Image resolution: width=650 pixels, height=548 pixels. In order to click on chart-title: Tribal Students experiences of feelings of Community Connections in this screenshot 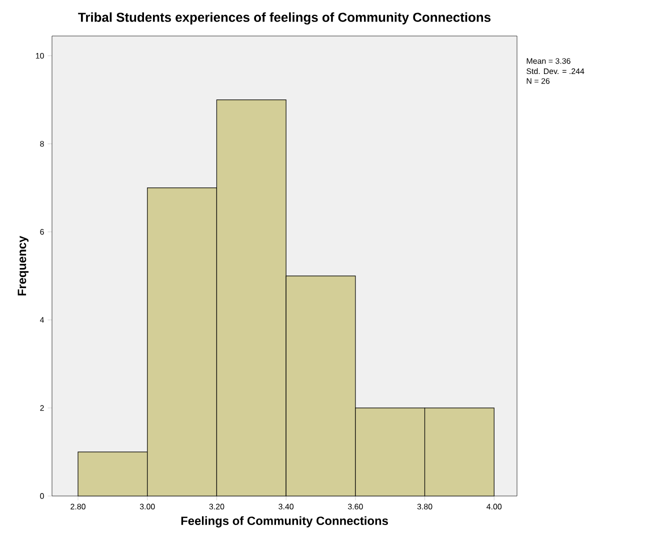, I will do `click(284, 18)`.